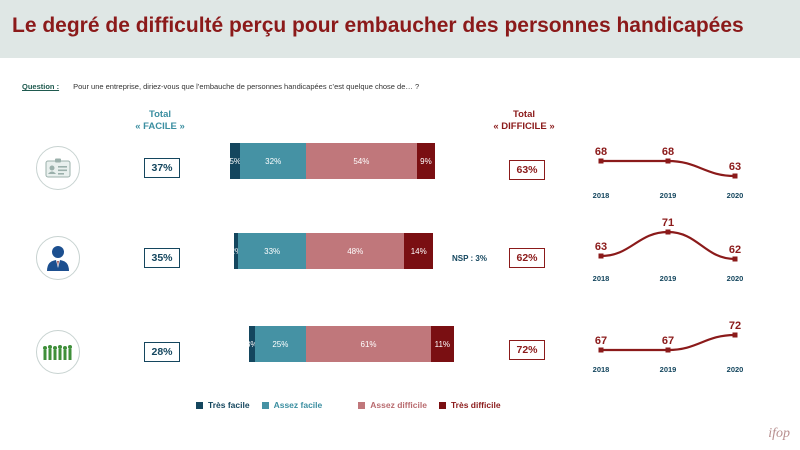 The height and width of the screenshot is (450, 800). I want to click on total-difficile-header-line2: « DIFFICILE », so click(524, 126).